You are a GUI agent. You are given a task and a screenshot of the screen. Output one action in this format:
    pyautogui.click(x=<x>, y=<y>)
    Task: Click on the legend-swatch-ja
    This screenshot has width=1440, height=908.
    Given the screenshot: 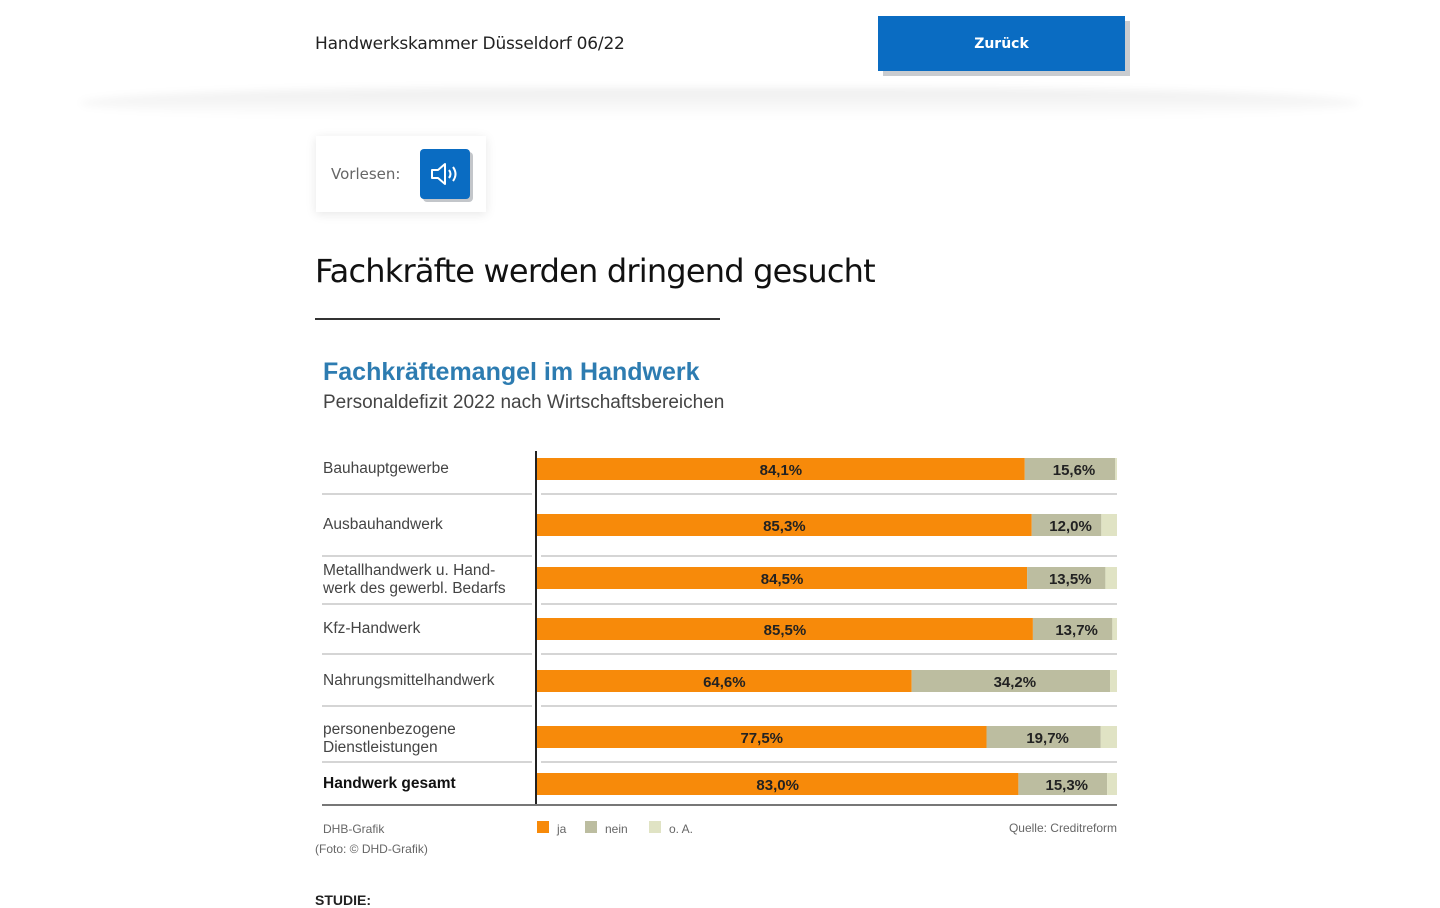 What is the action you would take?
    pyautogui.click(x=543, y=827)
    